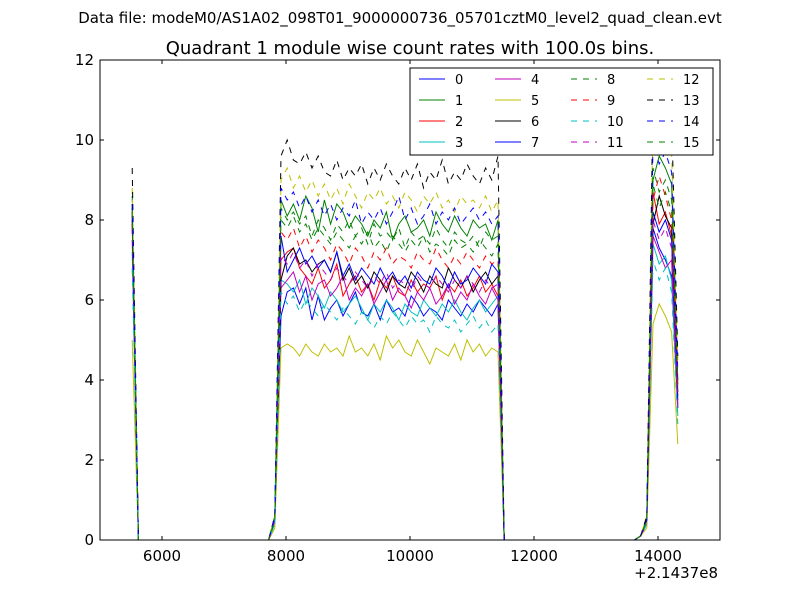 The height and width of the screenshot is (600, 800). I want to click on legend-label-13: 13, so click(691, 101).